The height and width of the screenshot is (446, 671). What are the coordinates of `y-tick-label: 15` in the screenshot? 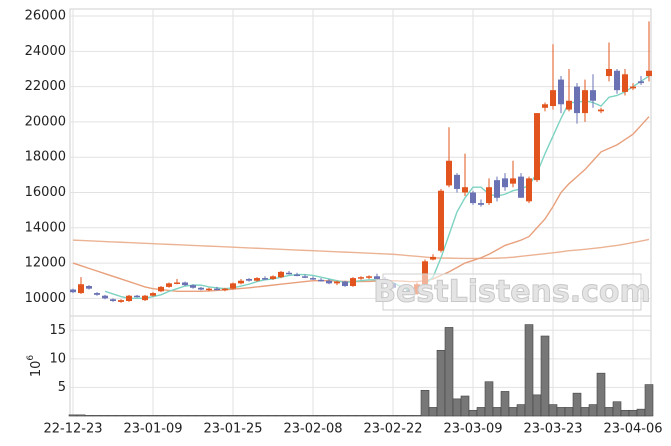 It's located at (57, 330).